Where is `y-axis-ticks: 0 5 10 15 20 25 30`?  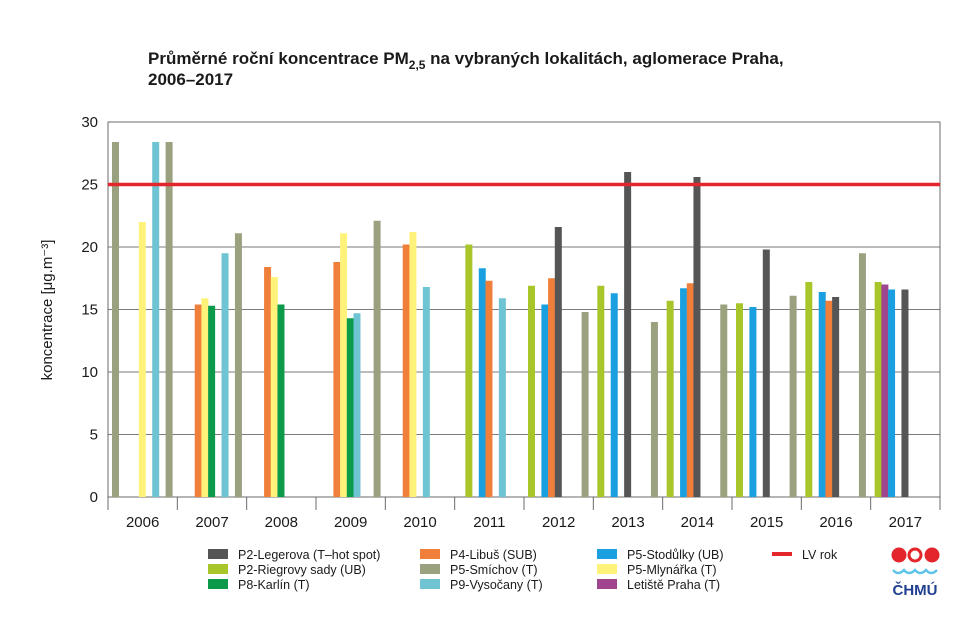
y-axis-ticks: 0 5 10 15 20 25 30 is located at coordinates (89, 310).